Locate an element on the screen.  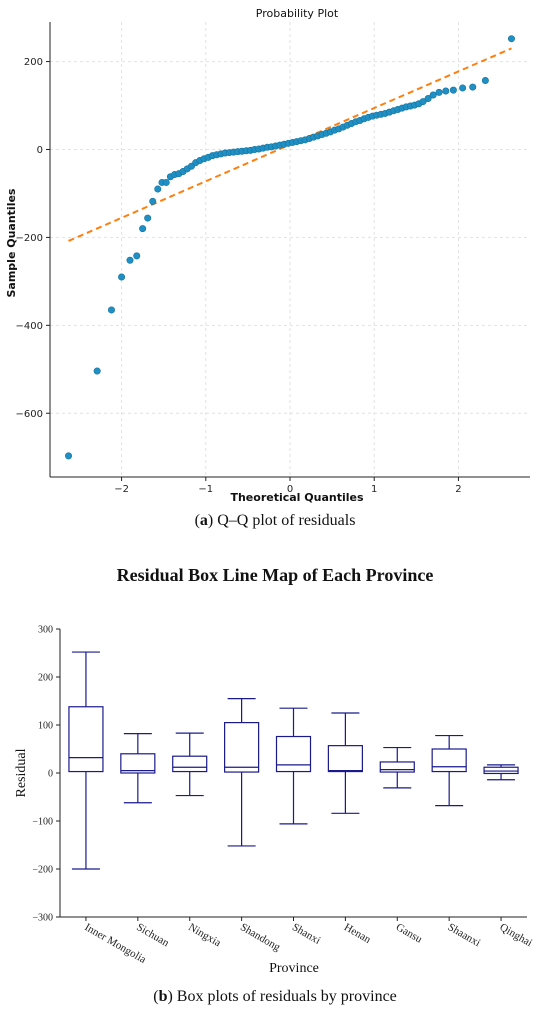
qq-ytick-label: 200 is located at coordinates (33, 62).